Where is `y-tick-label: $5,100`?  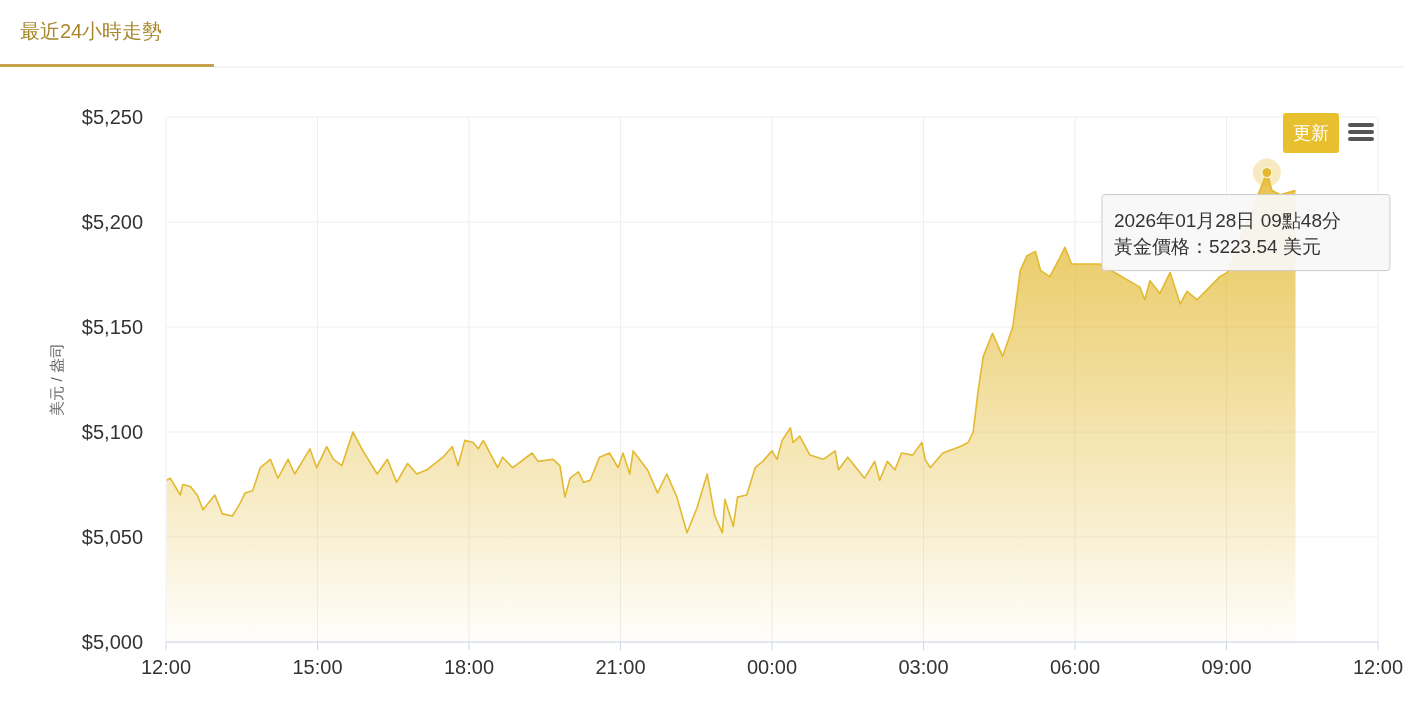
y-tick-label: $5,100 is located at coordinates (112, 432).